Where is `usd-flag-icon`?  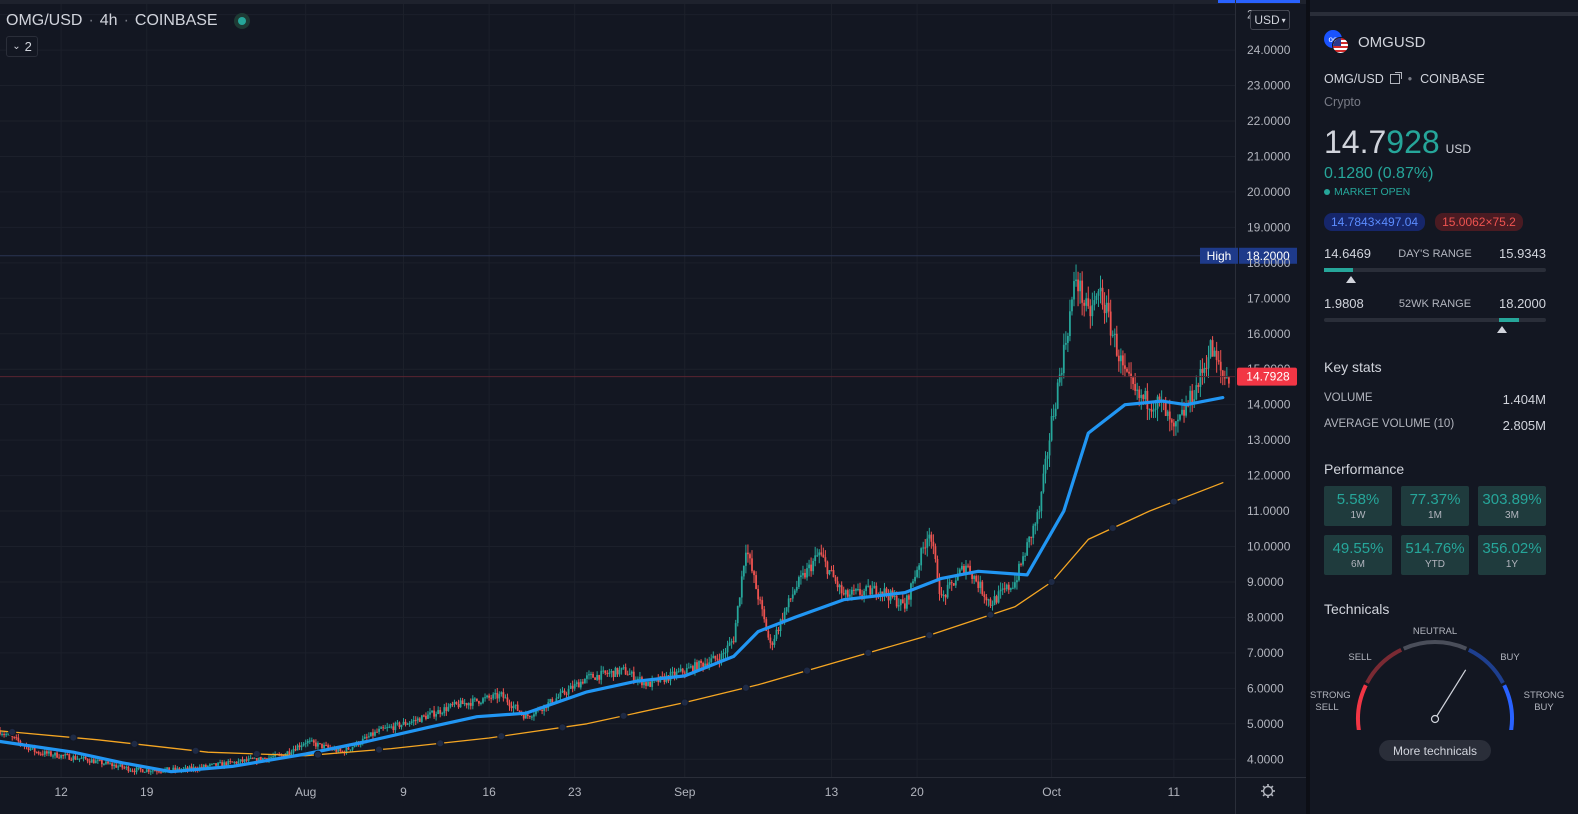
usd-flag-icon is located at coordinates (1340, 45).